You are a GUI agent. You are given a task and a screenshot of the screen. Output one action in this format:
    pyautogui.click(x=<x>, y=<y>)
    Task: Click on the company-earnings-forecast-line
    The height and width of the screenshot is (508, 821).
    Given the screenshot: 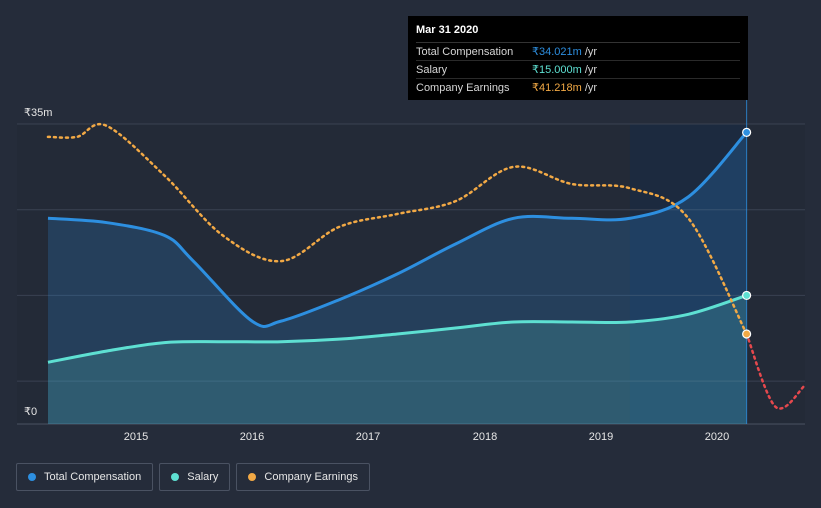 What is the action you would take?
    pyautogui.click(x=776, y=371)
    